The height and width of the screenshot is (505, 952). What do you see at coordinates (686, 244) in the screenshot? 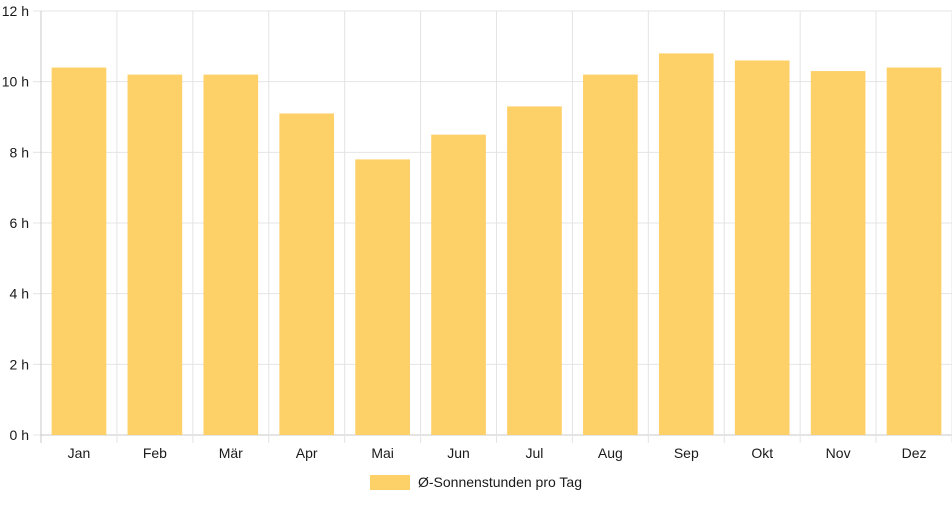
I see `bar-sep` at bounding box center [686, 244].